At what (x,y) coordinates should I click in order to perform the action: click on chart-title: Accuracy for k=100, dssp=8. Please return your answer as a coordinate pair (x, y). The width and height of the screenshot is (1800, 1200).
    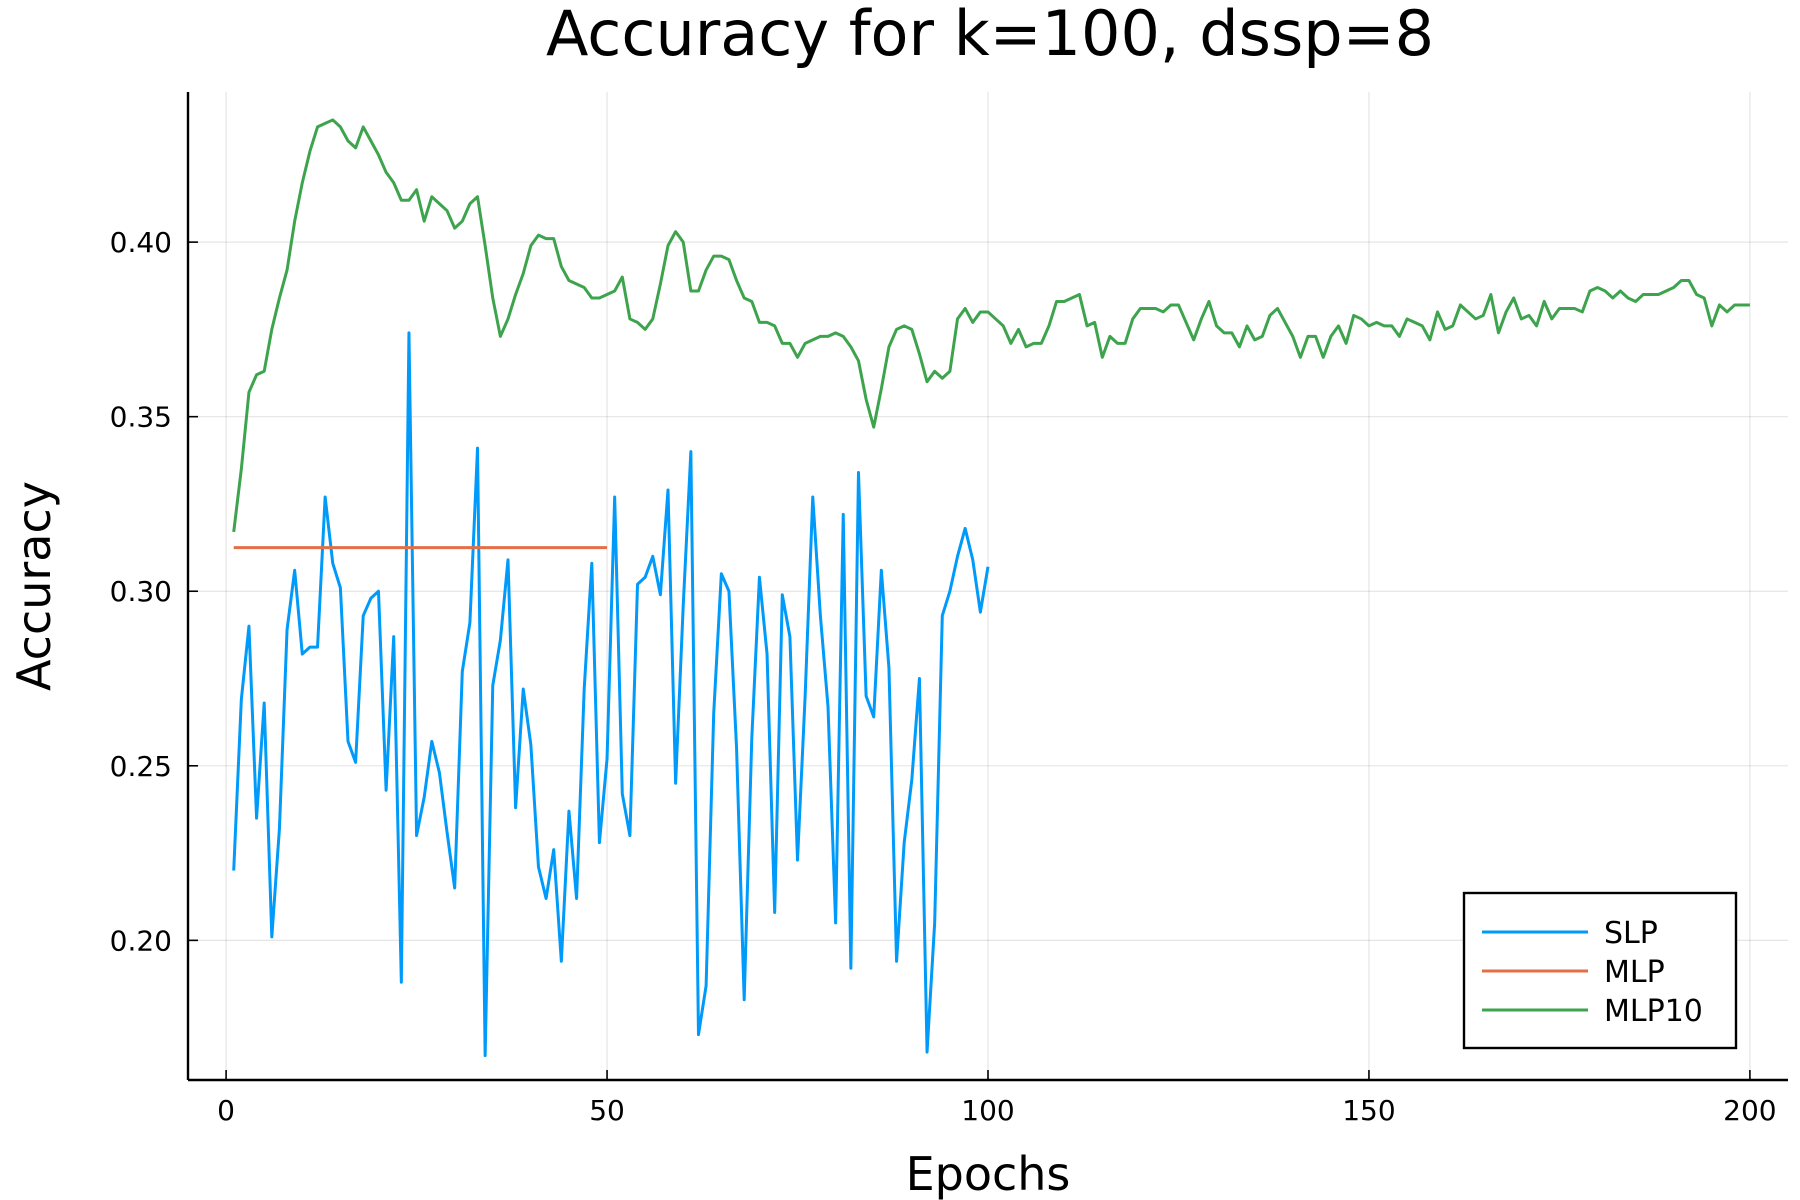
    Looking at the image, I should click on (990, 35).